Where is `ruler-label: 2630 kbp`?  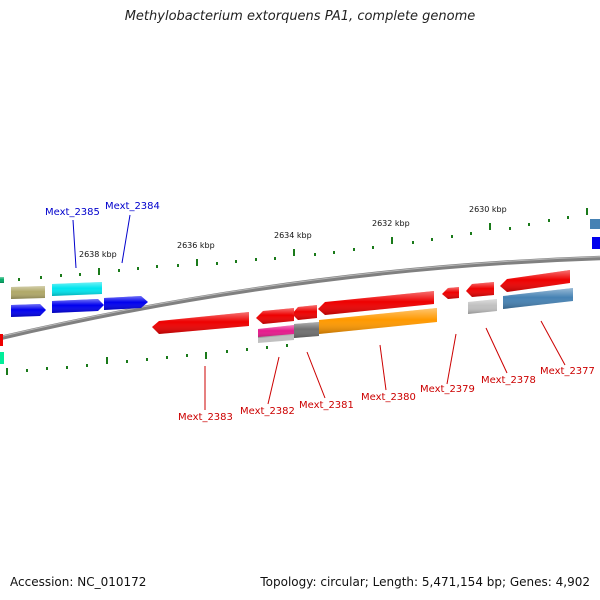
ruler-label: 2630 kbp is located at coordinates (488, 209).